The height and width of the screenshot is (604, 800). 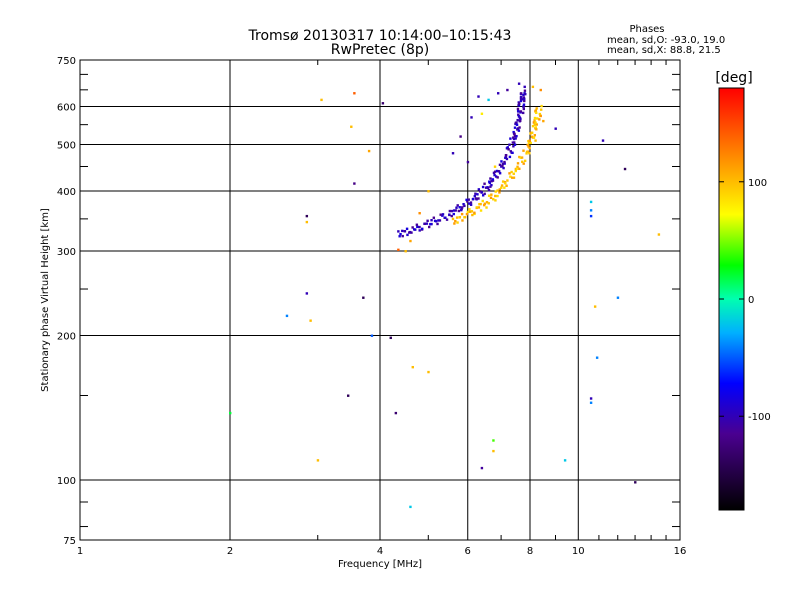 I want to click on colorbar-tick-label: 100, so click(x=757, y=183).